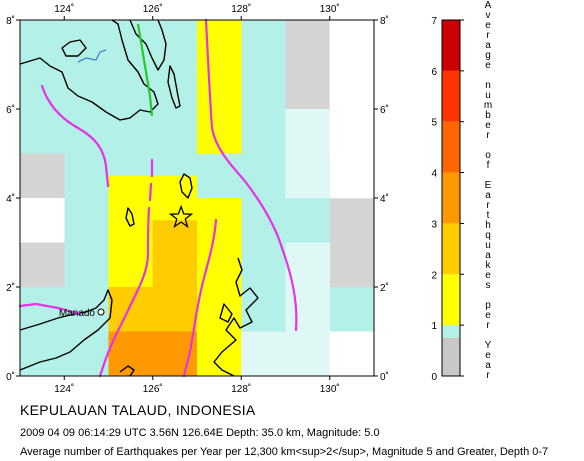  Describe the element at coordinates (10, 110) in the screenshot. I see `left-tick-label: 6˚` at that location.